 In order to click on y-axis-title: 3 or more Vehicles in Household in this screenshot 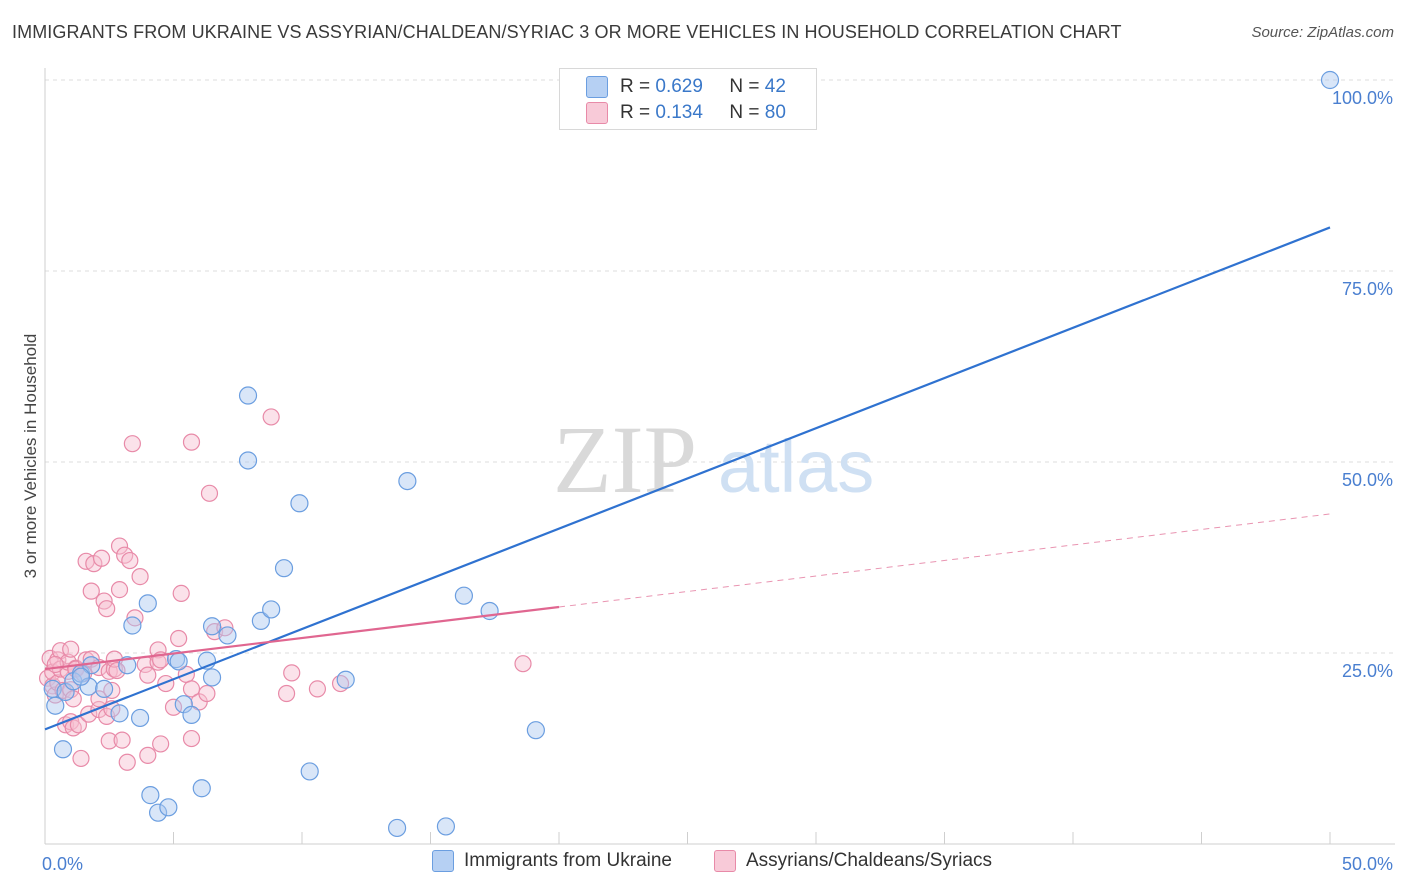, I will do `click(30, 456)`.